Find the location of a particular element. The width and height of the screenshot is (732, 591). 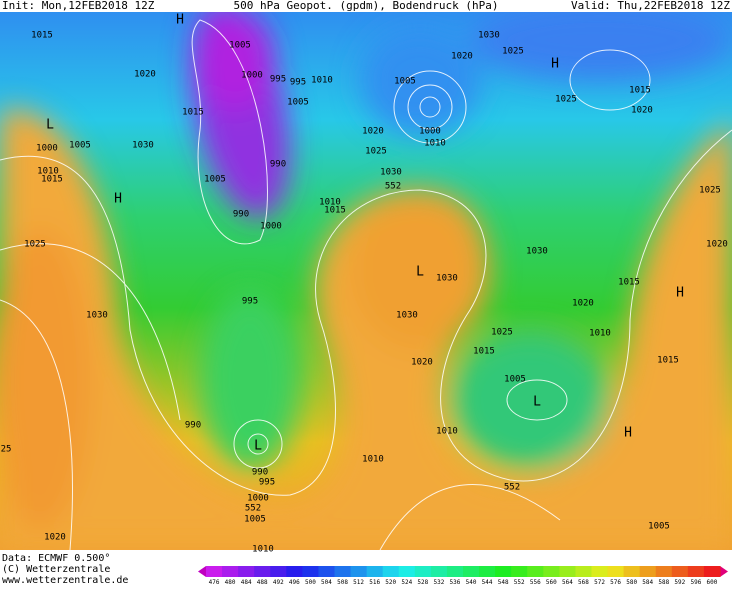

colorbar-tick-label: 572 is located at coordinates (599, 582).